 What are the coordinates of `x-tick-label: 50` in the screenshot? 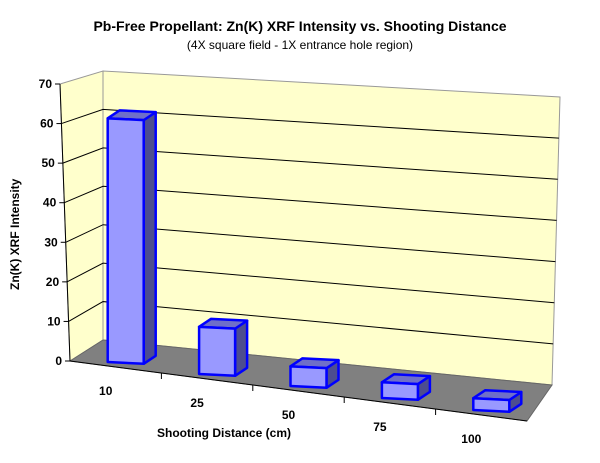 It's located at (289, 415).